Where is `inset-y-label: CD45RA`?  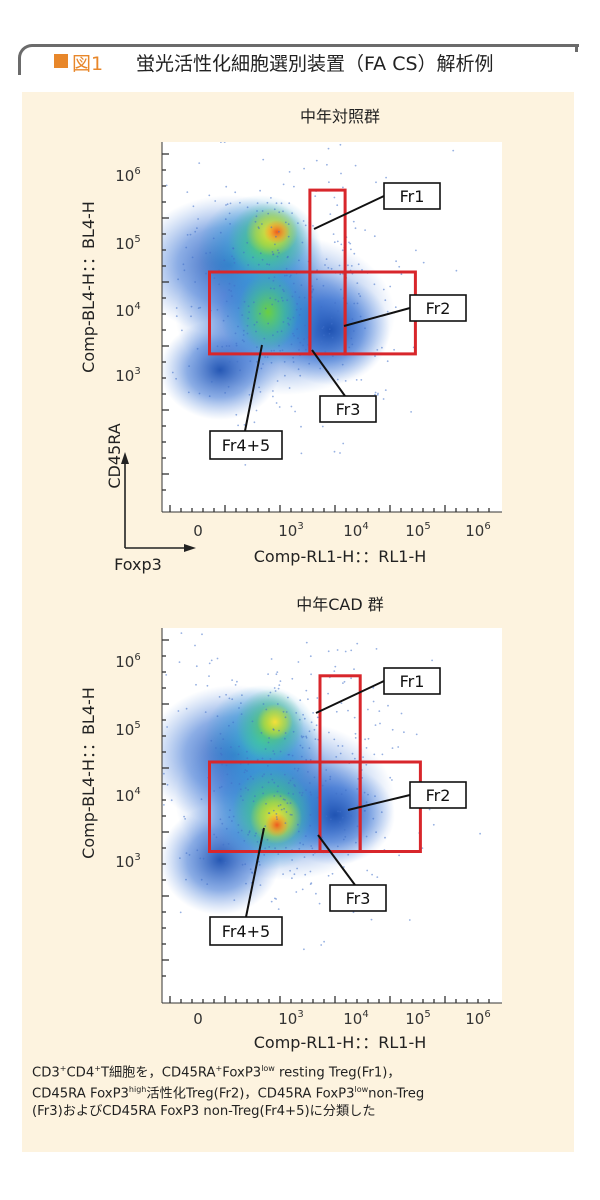
inset-y-label: CD45RA is located at coordinates (114, 455).